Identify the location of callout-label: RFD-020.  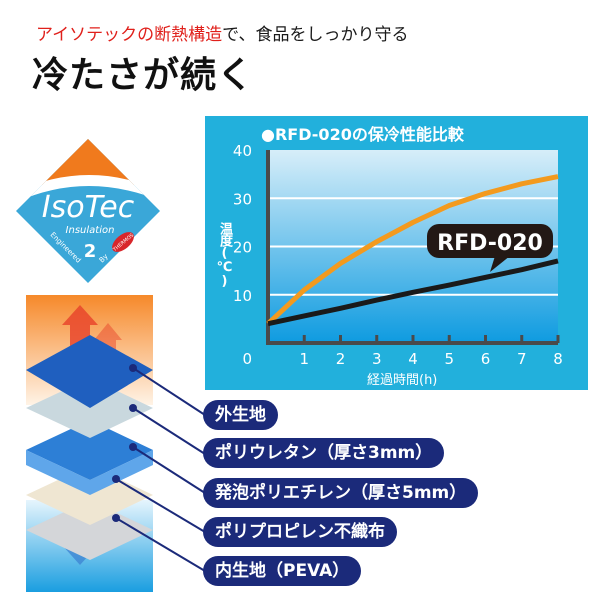
(490, 243).